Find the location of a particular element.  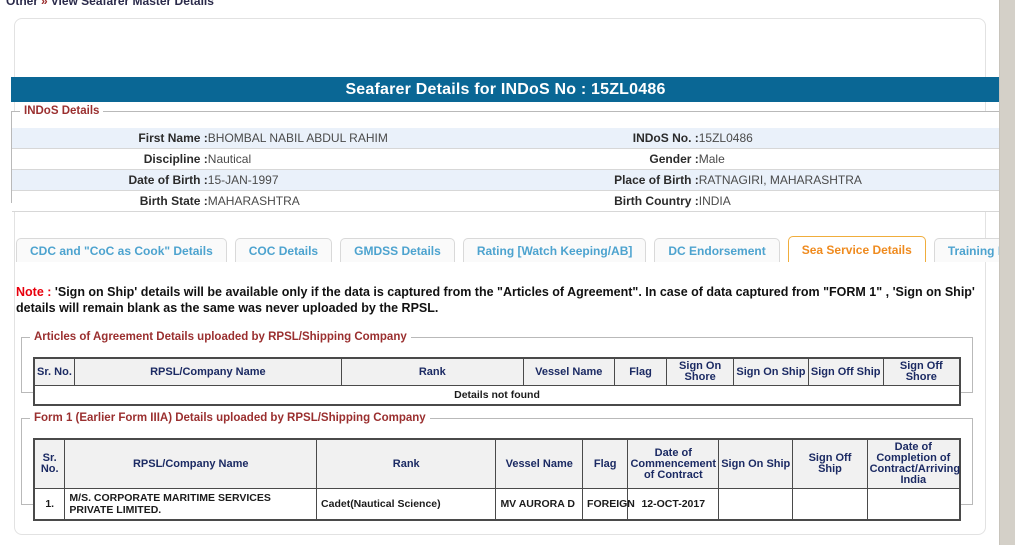

col-date-of-commencement-of-contract: Date of Commencement of Contract is located at coordinates (673, 463).